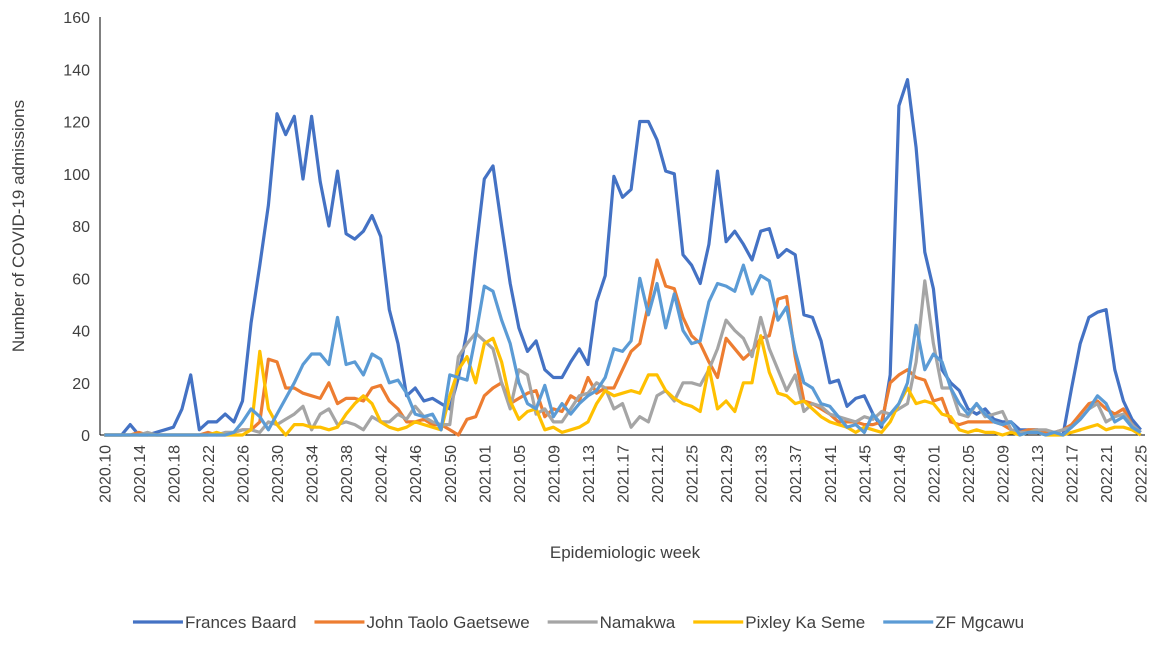 The height and width of the screenshot is (647, 1157). Describe the element at coordinates (979, 622) in the screenshot. I see `legend-label: ZF Mgcawu` at that location.